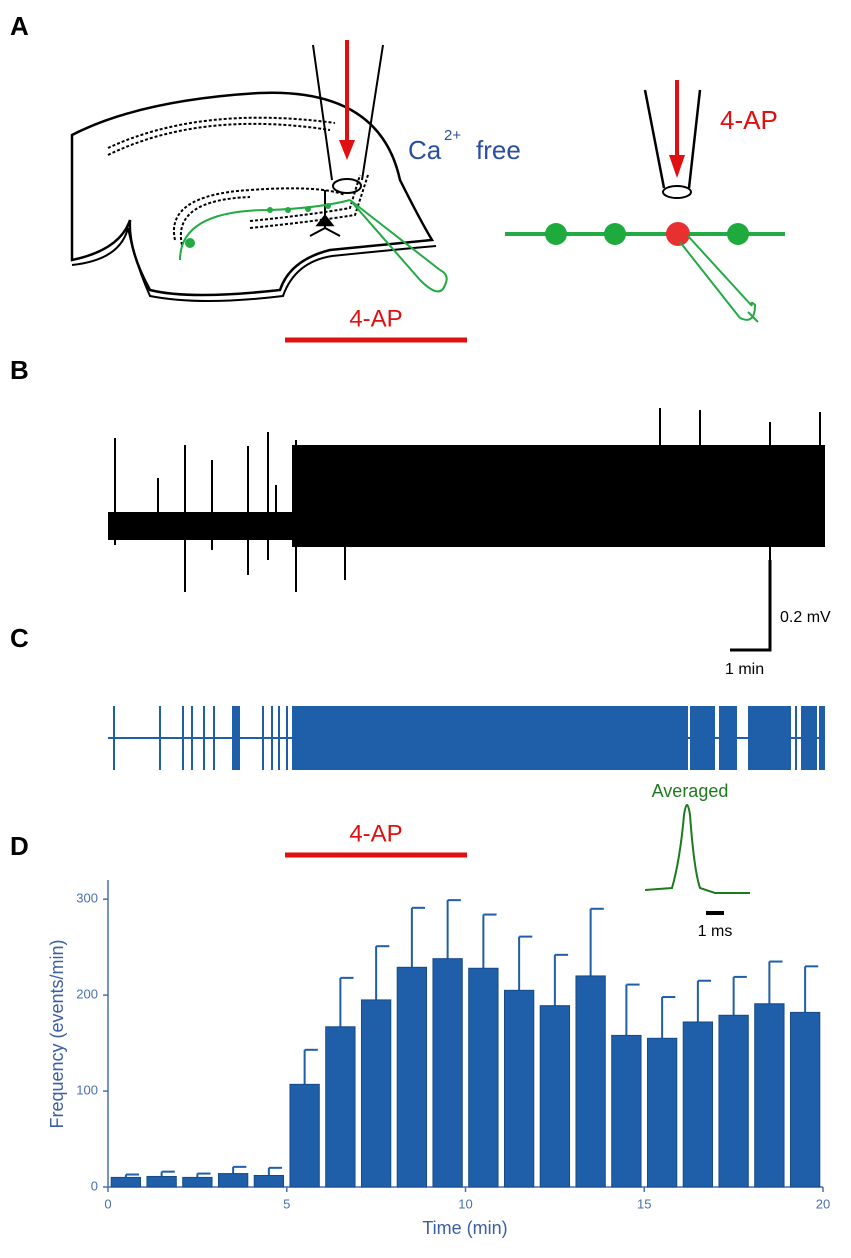  I want to click on panel-label: C, so click(19, 638).